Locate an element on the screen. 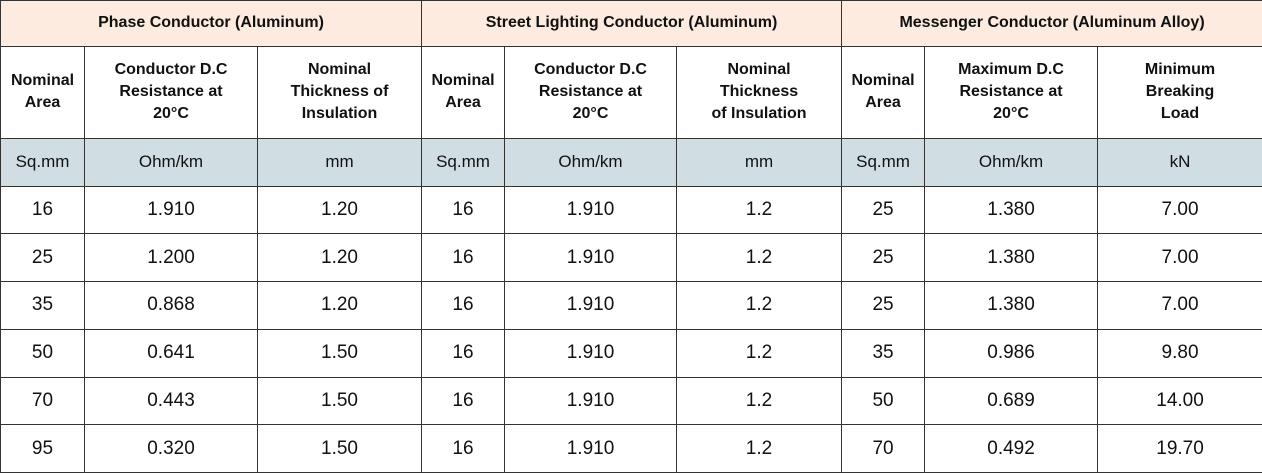  data-row: 50 0.641 1.50 16 1.910 1.2 35 0.986 9.80 is located at coordinates (631, 353).